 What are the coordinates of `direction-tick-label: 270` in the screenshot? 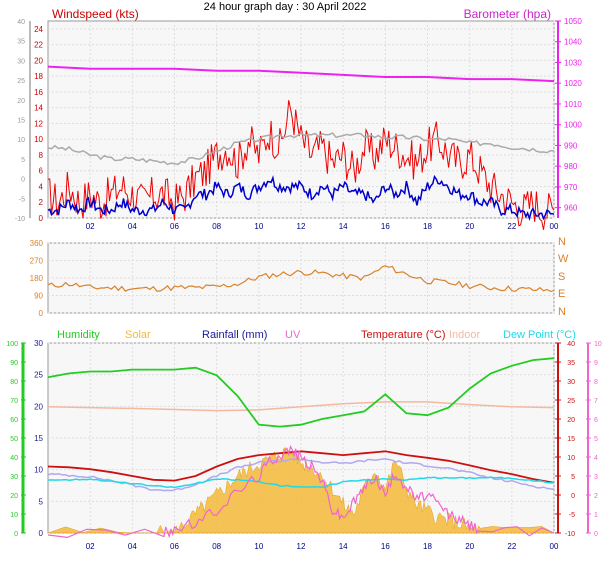 It's located at (37, 261).